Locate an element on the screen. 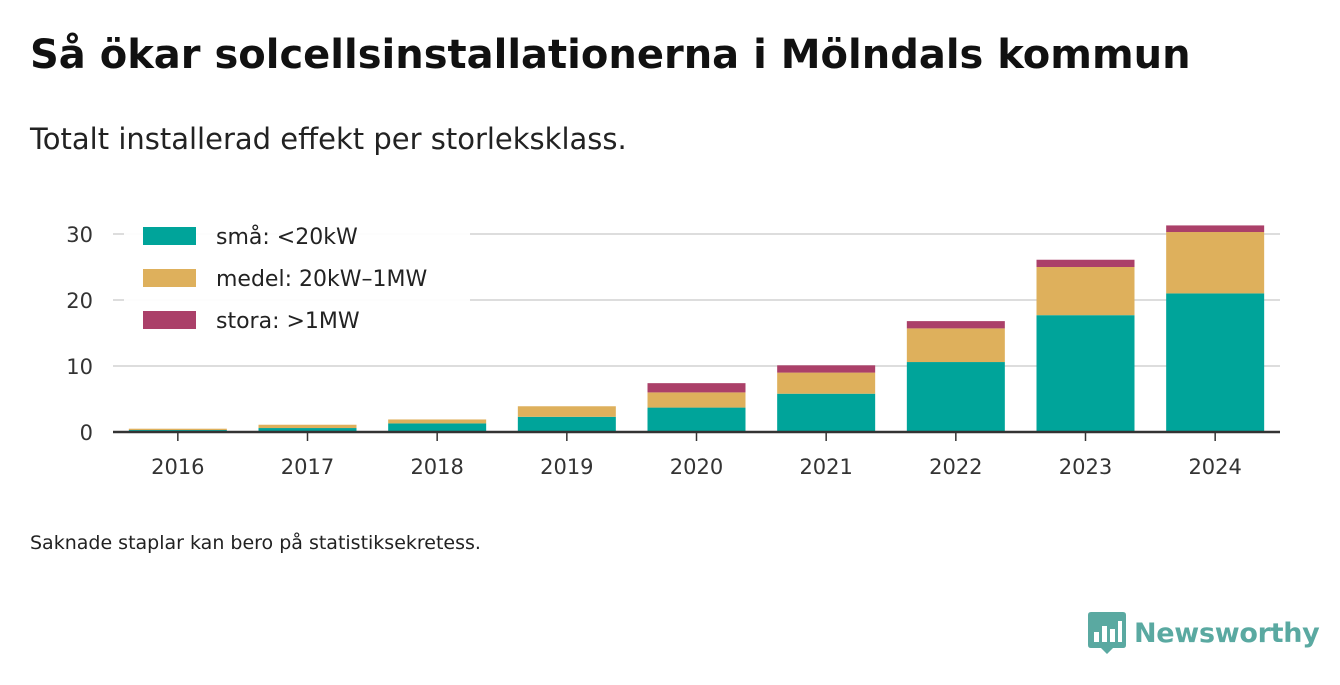  y-tick-label: 10 is located at coordinates (79, 367).